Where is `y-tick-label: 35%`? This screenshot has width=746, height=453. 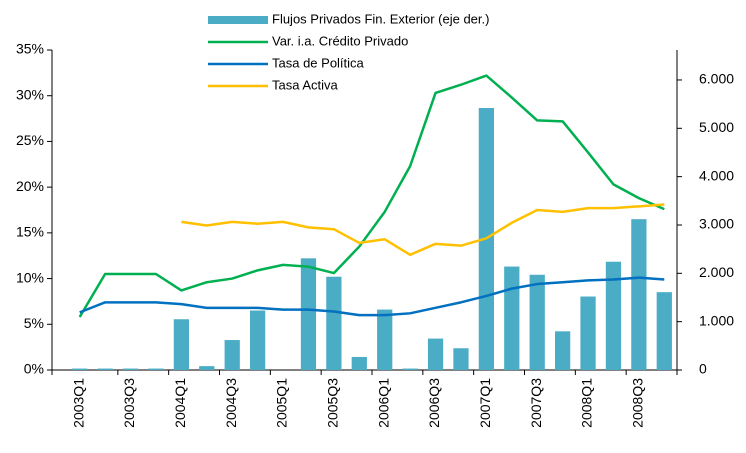
y-tick-label: 35% is located at coordinates (30, 49).